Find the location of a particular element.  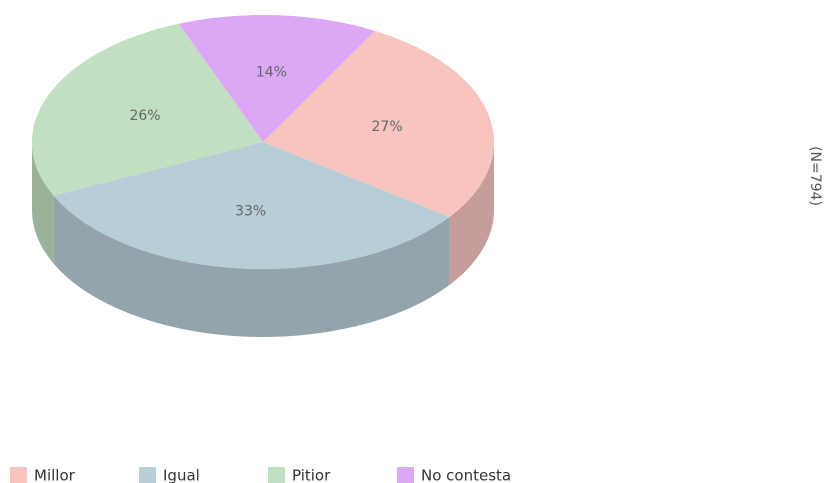

legend-label: Igual is located at coordinates (181, 475).